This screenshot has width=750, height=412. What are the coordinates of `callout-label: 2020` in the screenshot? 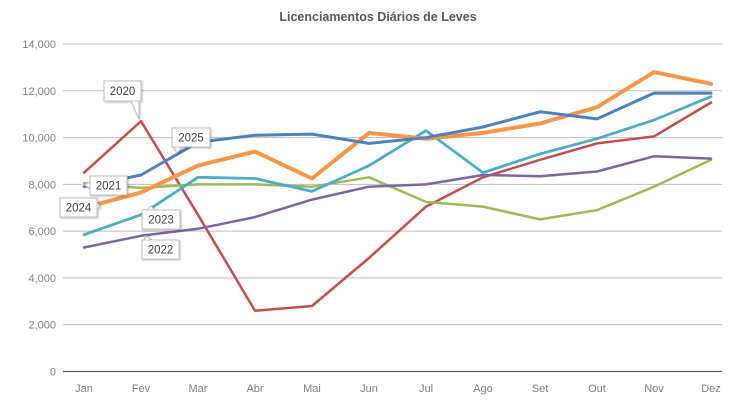 It's located at (123, 92).